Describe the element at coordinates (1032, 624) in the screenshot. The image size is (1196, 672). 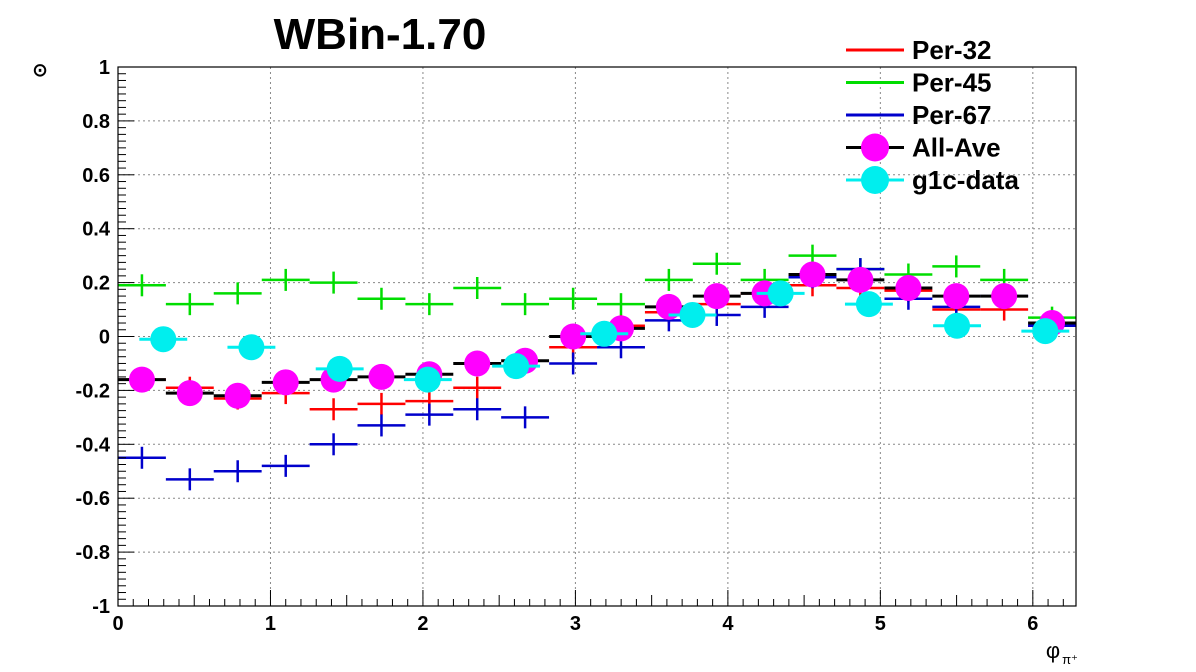
I see `x-tick-label: 6` at that location.